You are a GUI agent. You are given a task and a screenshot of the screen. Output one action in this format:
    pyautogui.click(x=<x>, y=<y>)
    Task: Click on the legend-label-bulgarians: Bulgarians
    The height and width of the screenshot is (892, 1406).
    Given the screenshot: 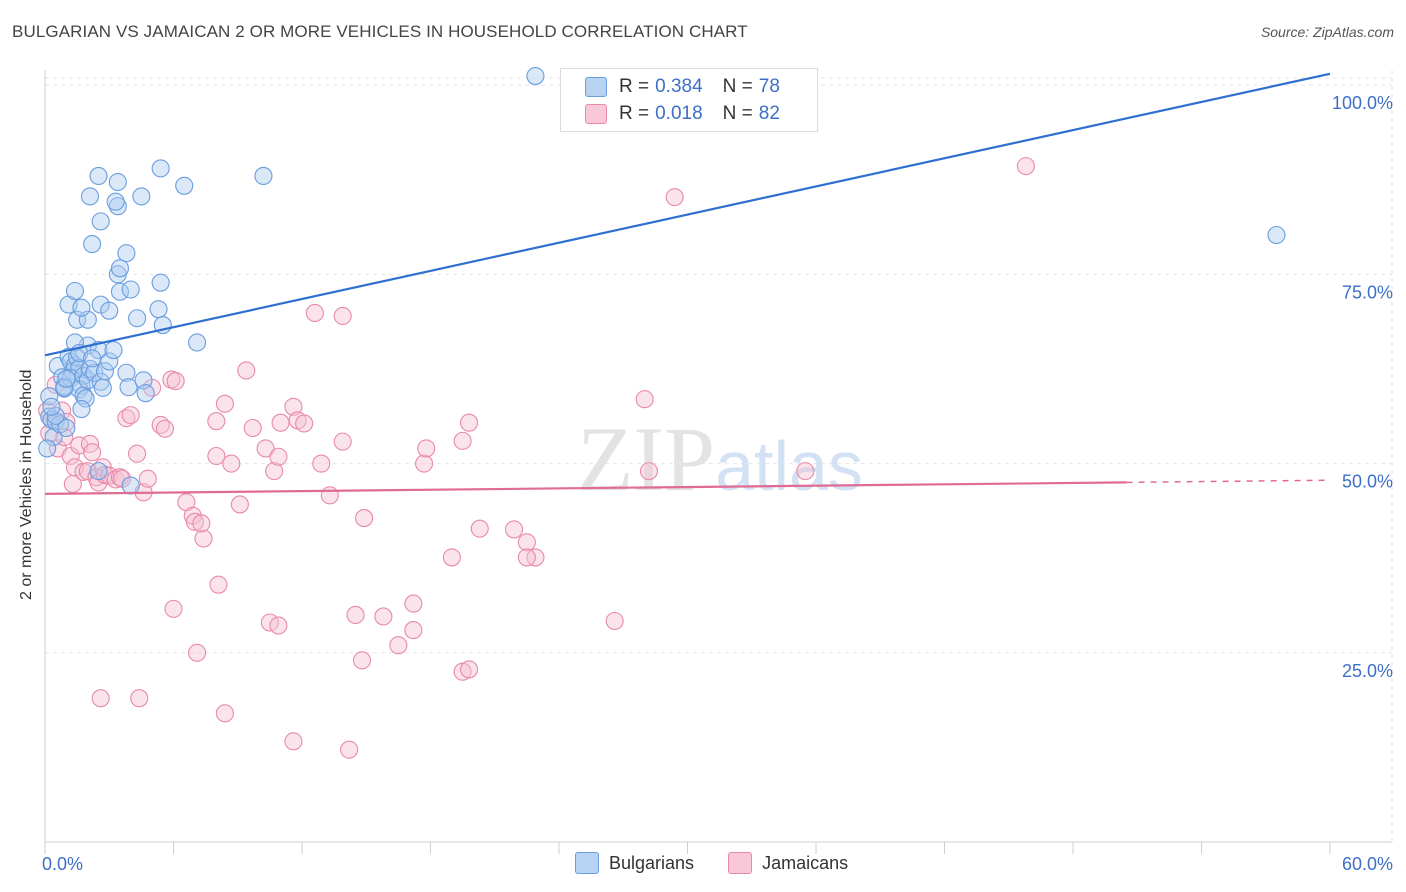 What is the action you would take?
    pyautogui.click(x=652, y=862)
    